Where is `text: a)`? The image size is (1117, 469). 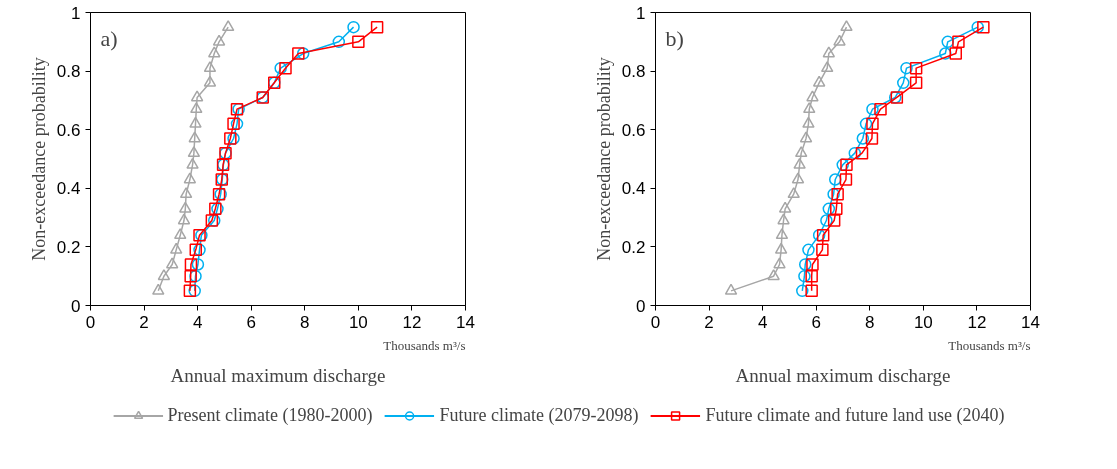 text: a) is located at coordinates (109, 38).